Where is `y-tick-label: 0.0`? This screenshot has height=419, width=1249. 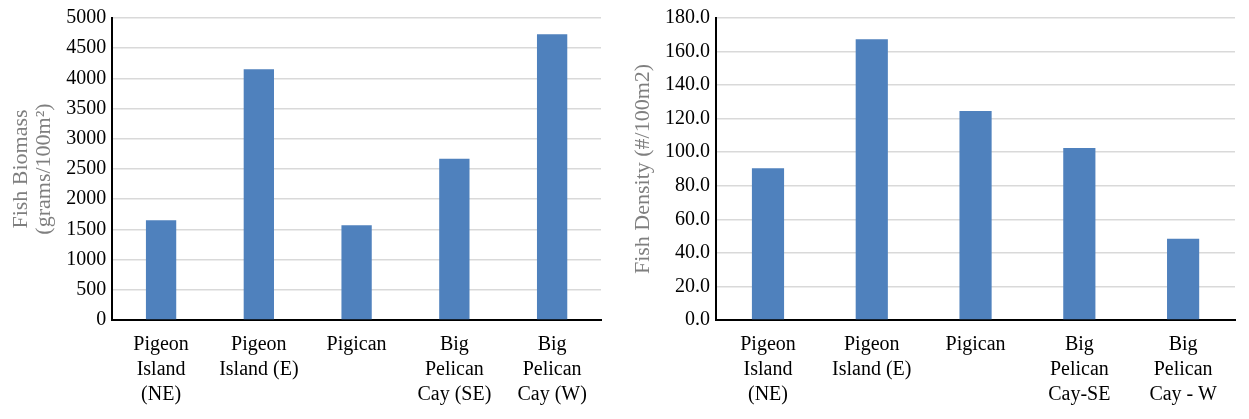 y-tick-label: 0.0 is located at coordinates (698, 318).